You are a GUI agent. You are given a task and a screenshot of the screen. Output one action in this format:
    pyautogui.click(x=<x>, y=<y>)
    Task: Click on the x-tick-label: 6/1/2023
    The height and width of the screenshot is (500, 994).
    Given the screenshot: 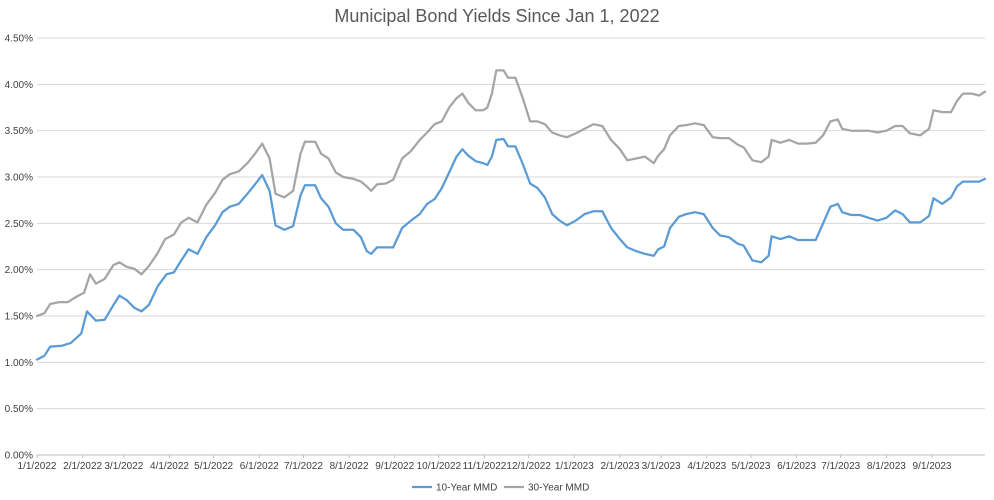 What is the action you would take?
    pyautogui.click(x=796, y=466)
    